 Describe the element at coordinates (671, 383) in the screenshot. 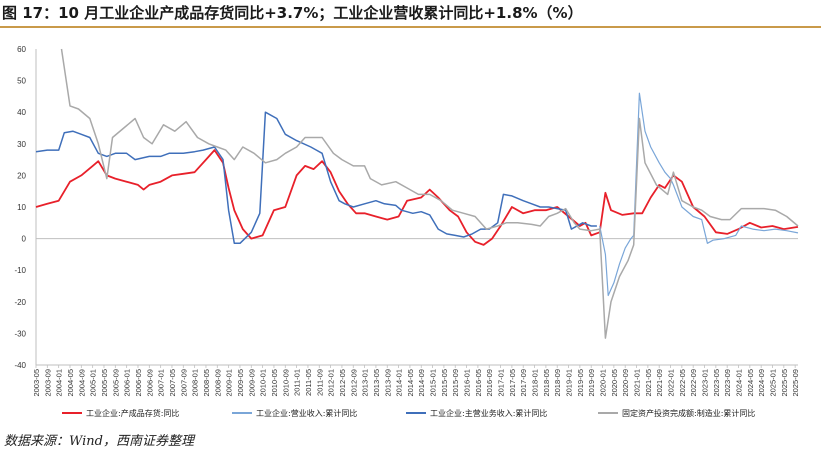

I see `x-tick-label: 2022-01` at that location.